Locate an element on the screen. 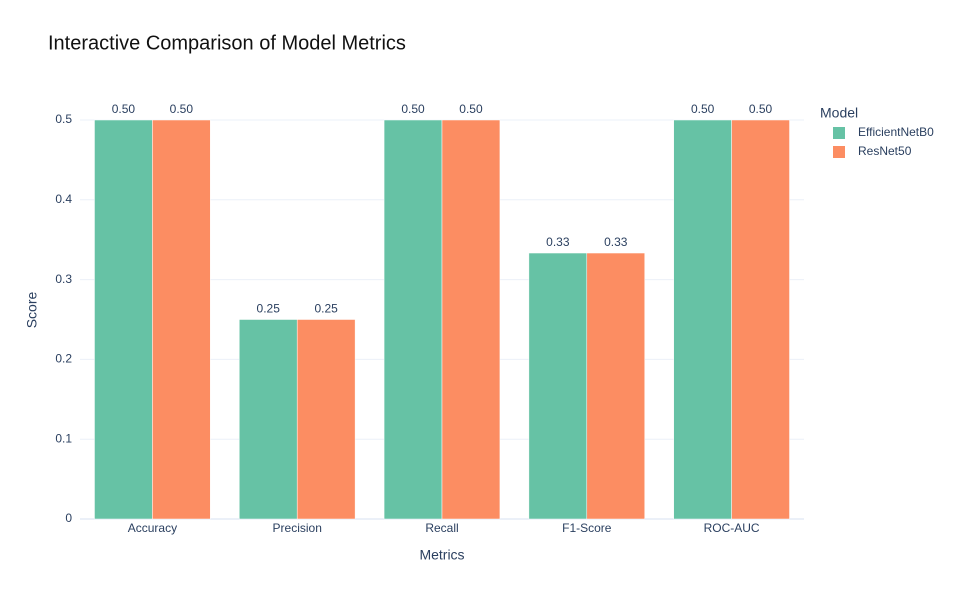 The height and width of the screenshot is (600, 955). x-tick-label: ROC-AUC is located at coordinates (732, 528).